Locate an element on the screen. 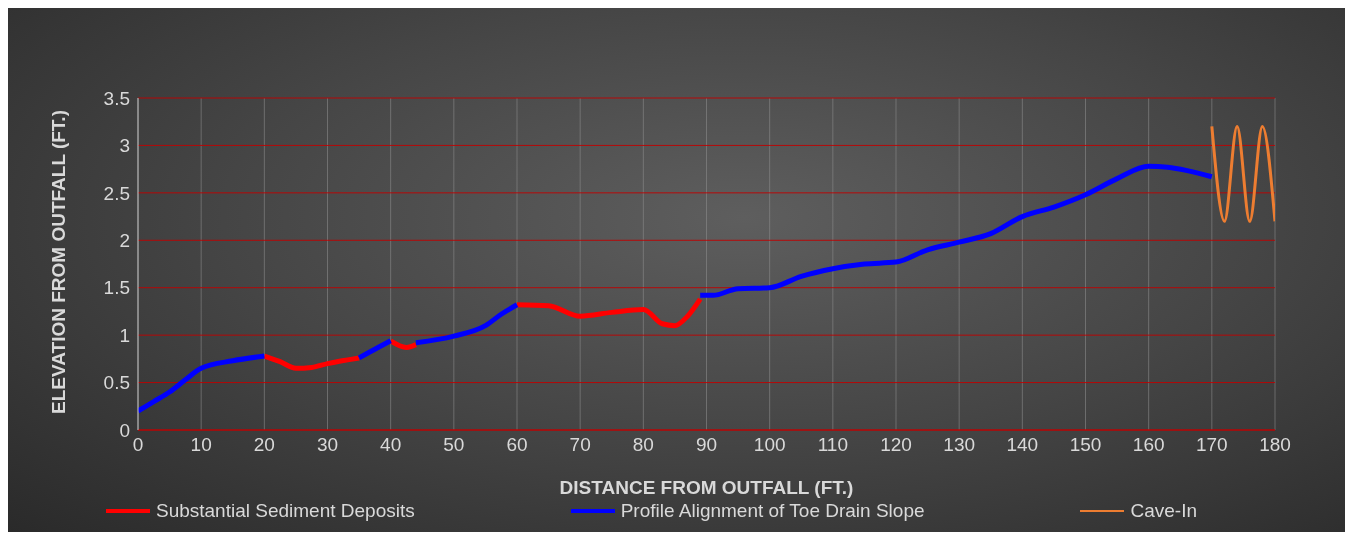  x-tick-label: 110 is located at coordinates (832, 445).